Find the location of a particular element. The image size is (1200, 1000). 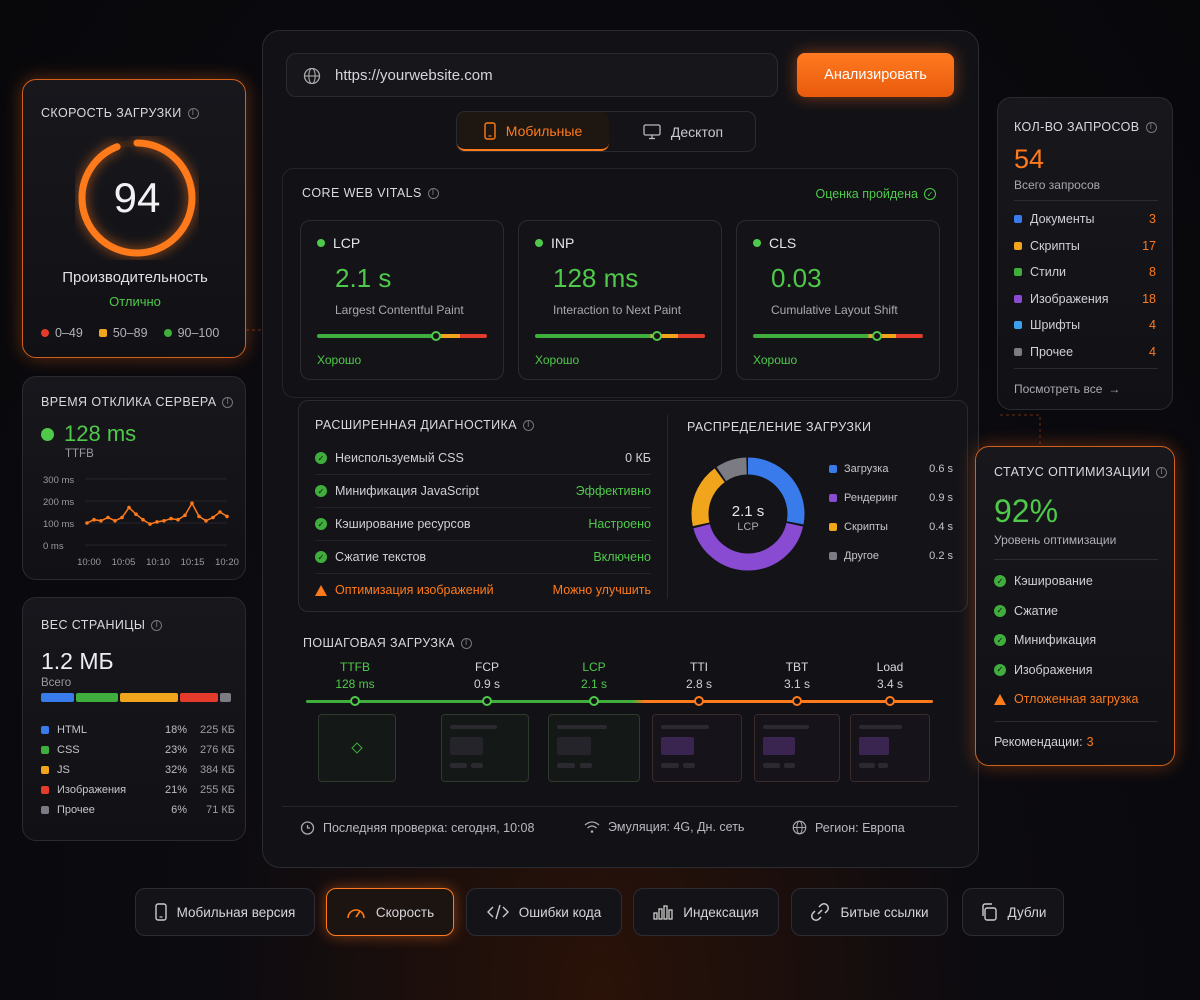

score-value: 94 is located at coordinates (137, 197).